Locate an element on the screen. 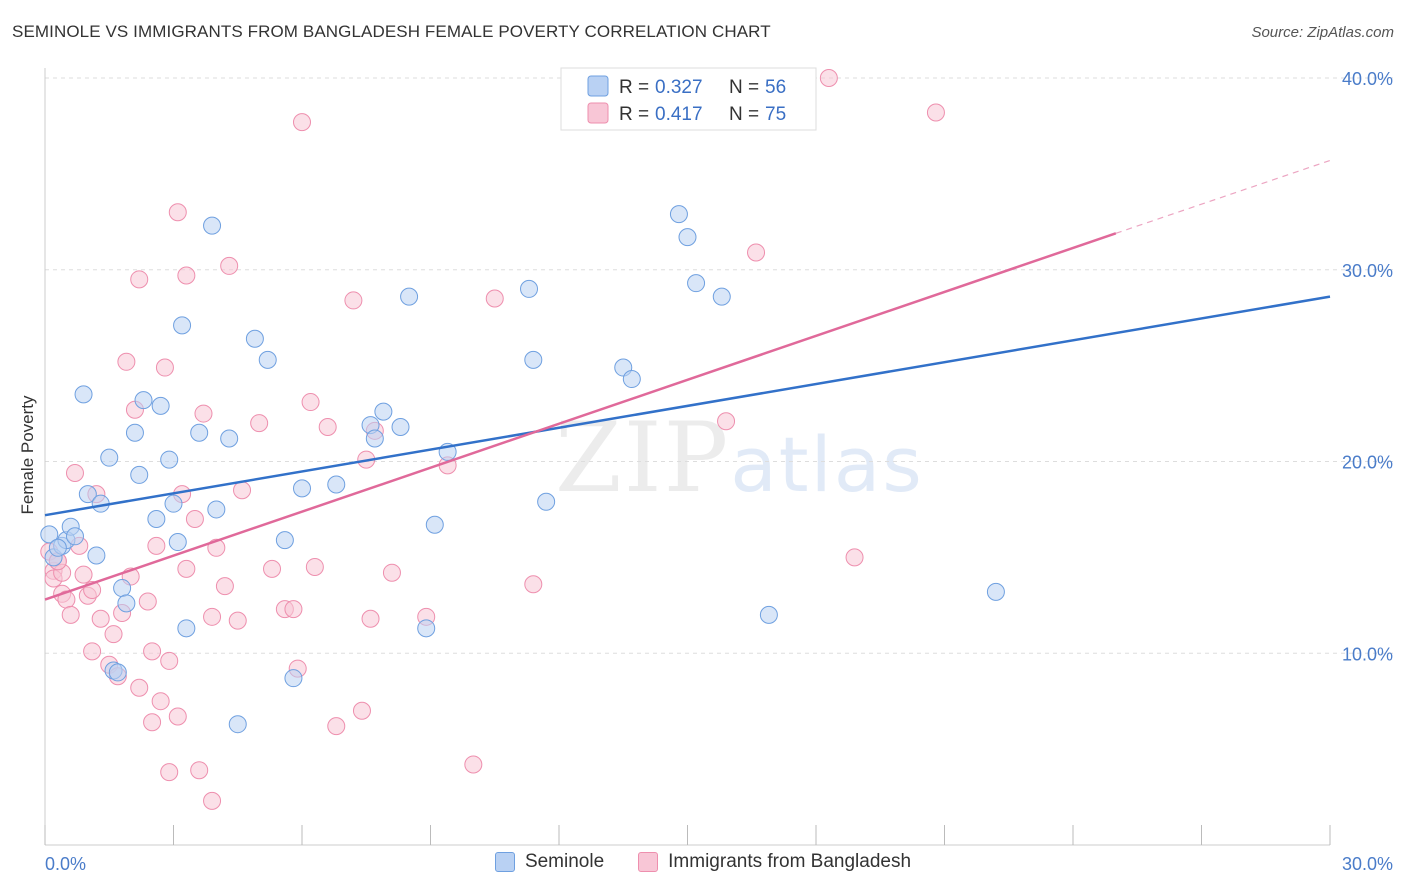 This screenshot has width=1406, height=892. watermark: ZIPatlas is located at coordinates (739, 458).